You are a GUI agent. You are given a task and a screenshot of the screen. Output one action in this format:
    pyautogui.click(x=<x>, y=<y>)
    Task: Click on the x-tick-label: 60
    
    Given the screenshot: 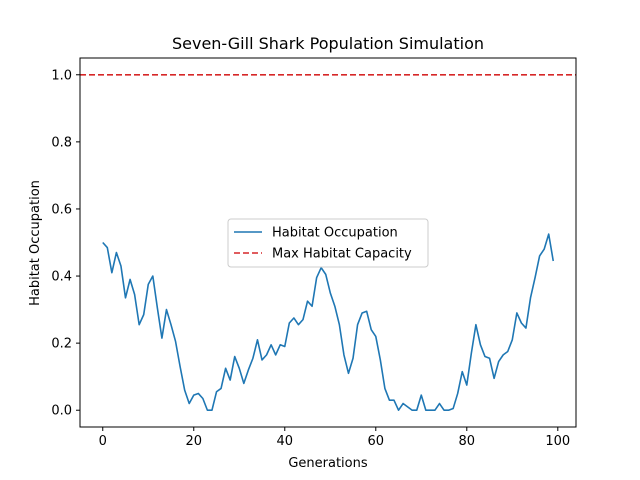 What is the action you would take?
    pyautogui.click(x=376, y=441)
    